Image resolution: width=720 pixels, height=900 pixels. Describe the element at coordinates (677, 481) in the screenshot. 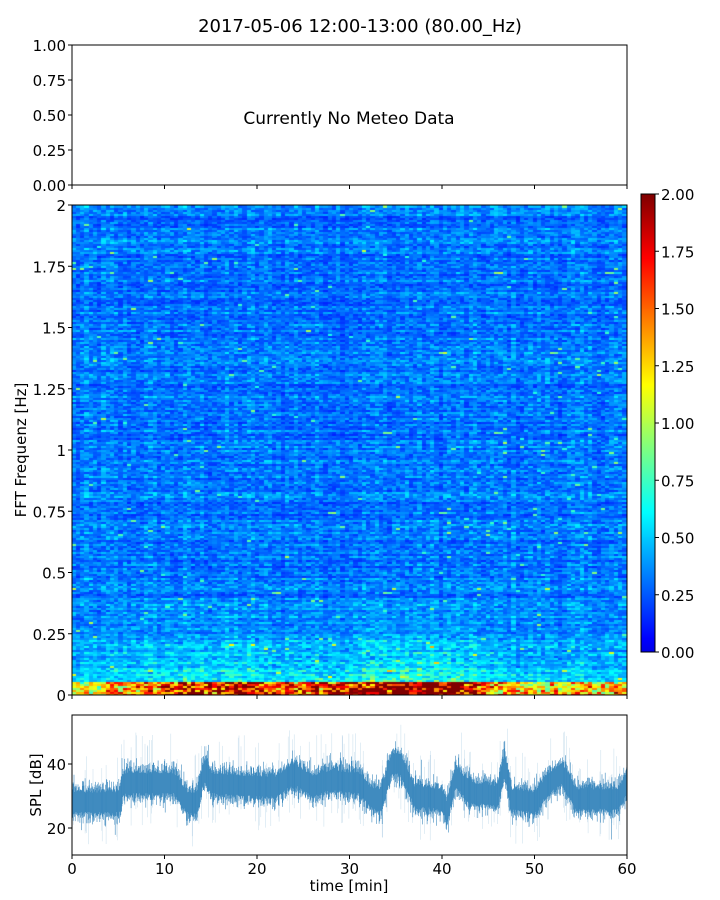

I see `colorbar-tick-label: 0.75` at that location.